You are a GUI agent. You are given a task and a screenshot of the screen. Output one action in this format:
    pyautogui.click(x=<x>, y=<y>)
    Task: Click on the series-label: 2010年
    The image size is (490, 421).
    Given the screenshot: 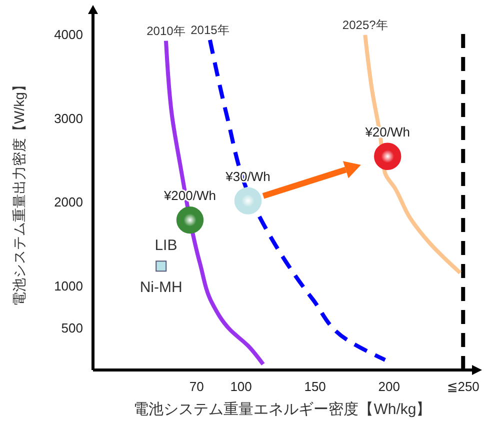 What is the action you would take?
    pyautogui.click(x=166, y=31)
    